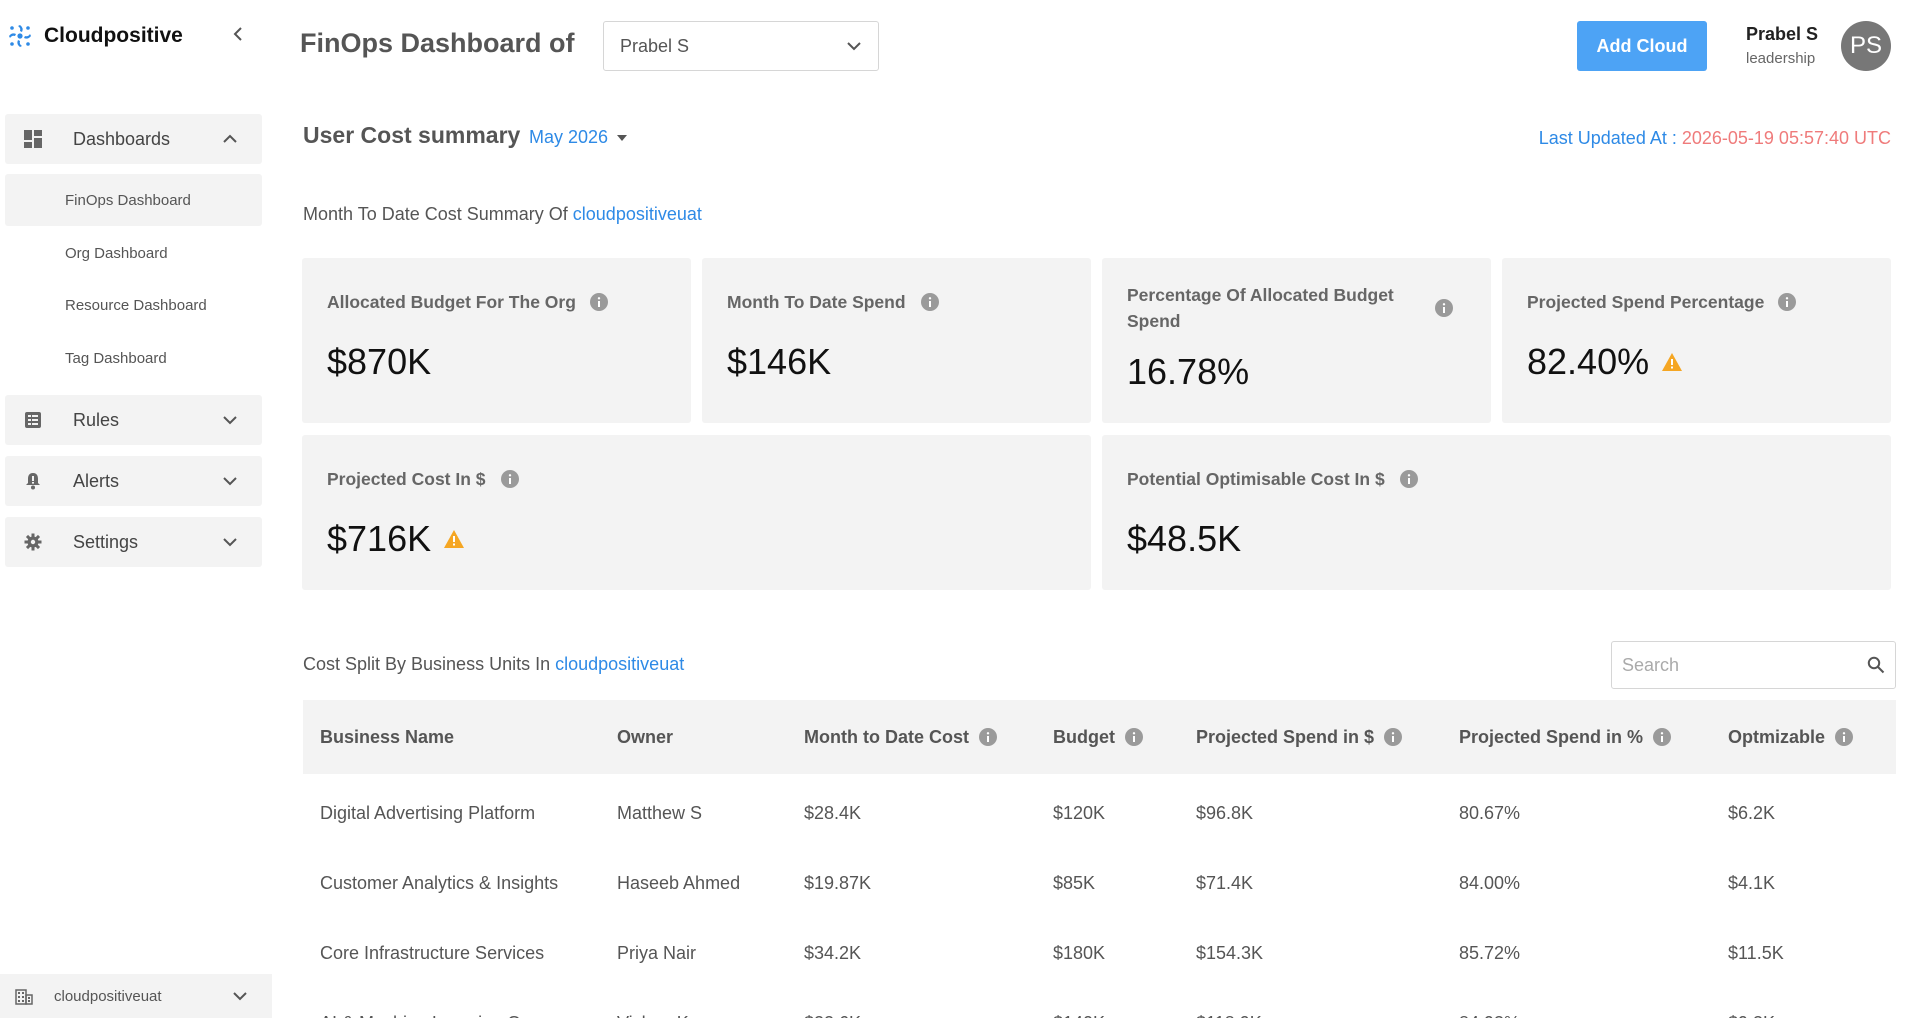  I want to click on card-label: Percentage Of Allocated Budget Spend, so click(1260, 308).